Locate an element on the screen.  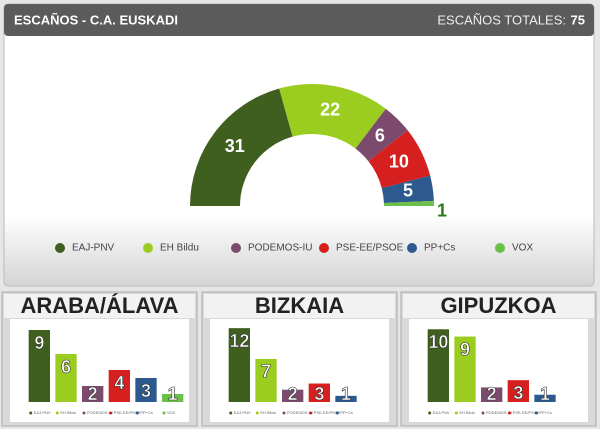
seat-label: 5 is located at coordinates (408, 191).